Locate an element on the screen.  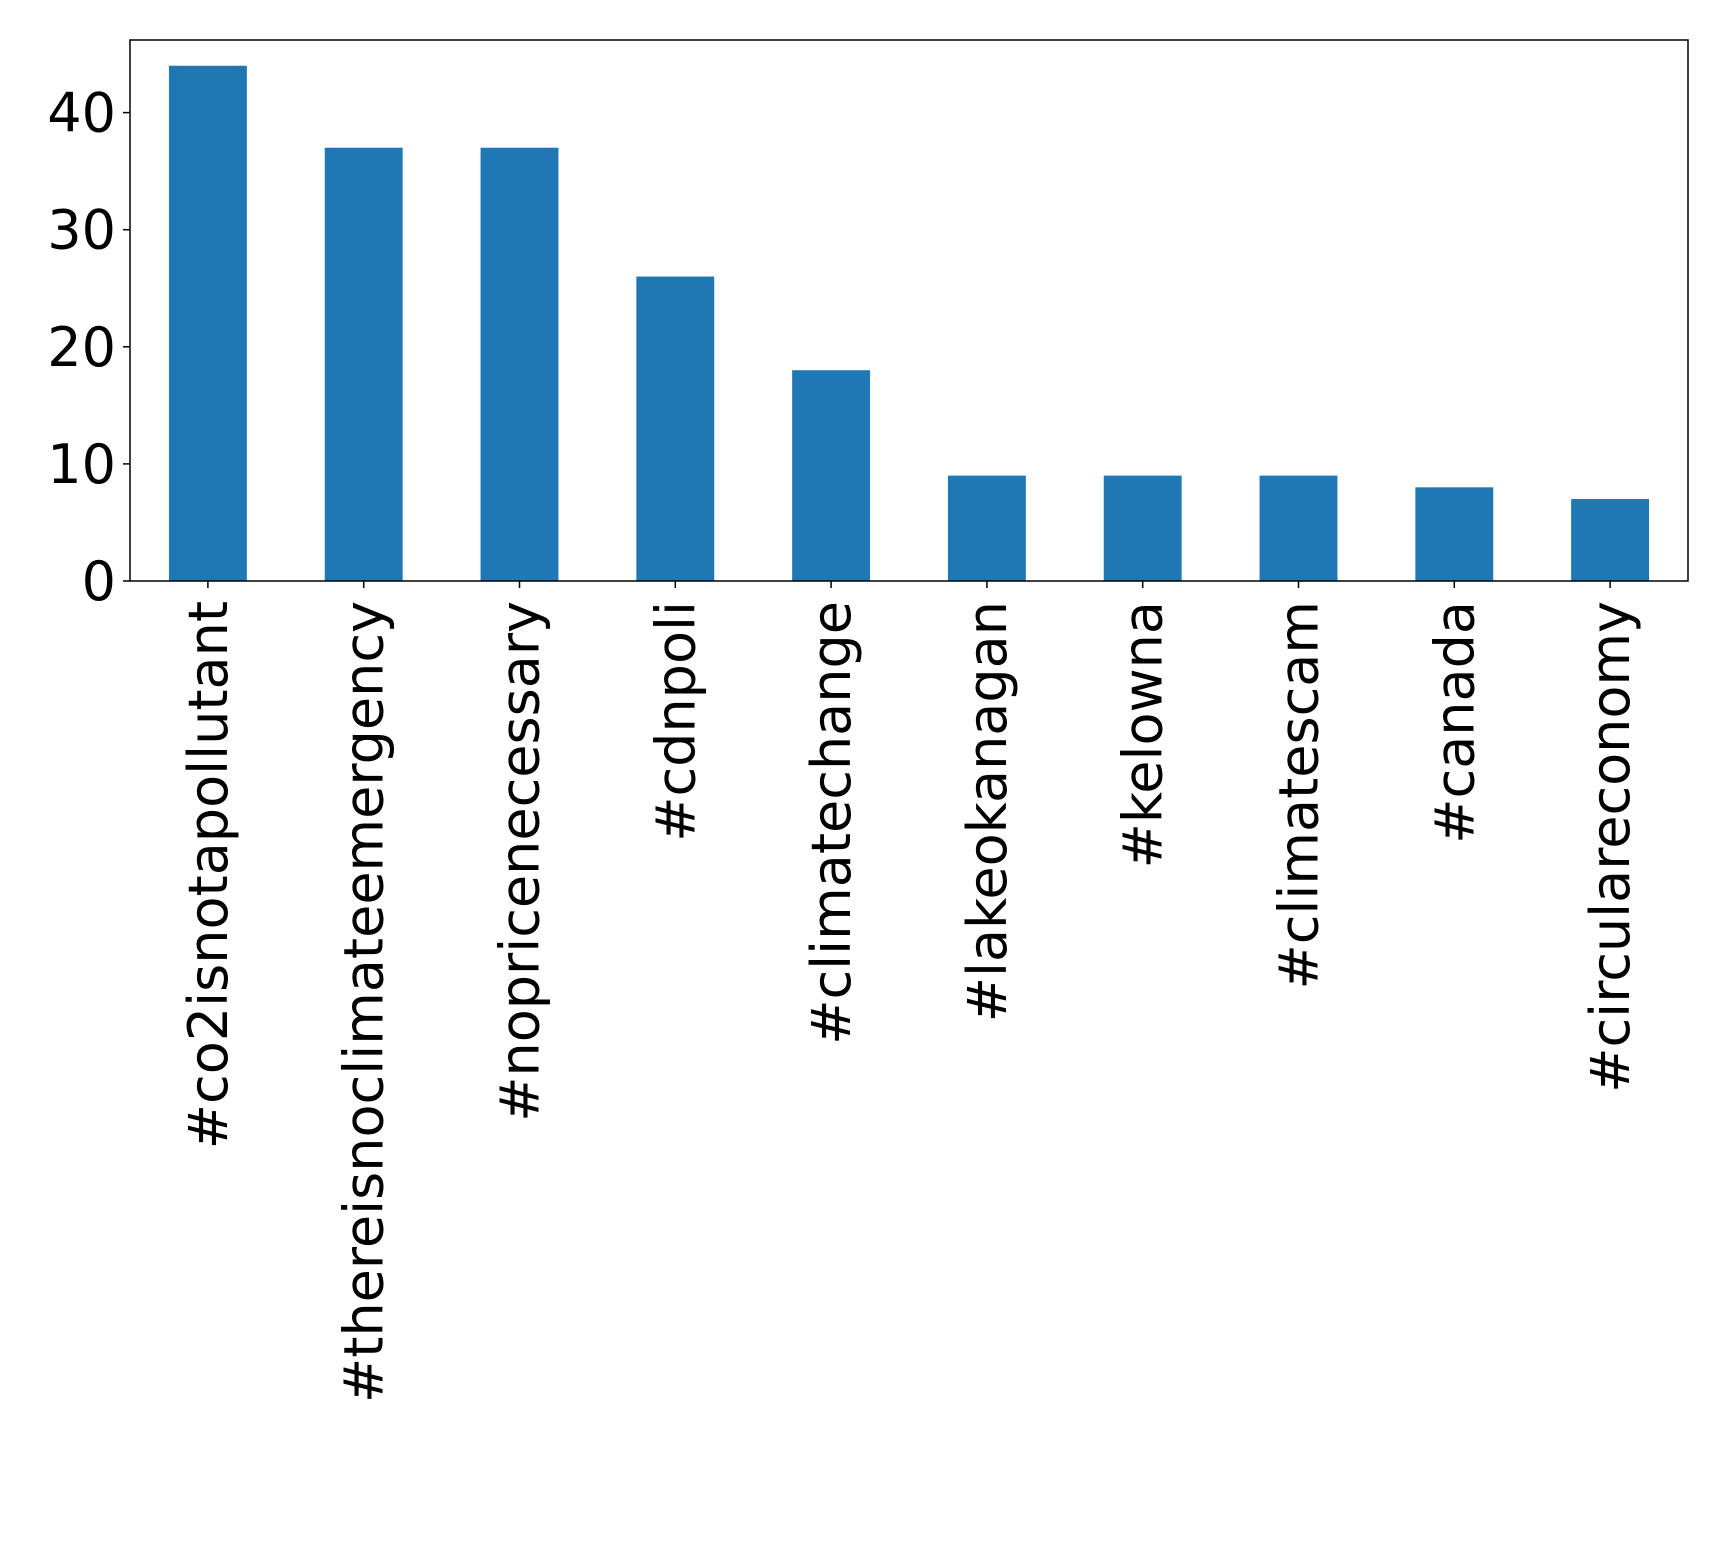
y-tick-label: 40 is located at coordinates (81, 113).